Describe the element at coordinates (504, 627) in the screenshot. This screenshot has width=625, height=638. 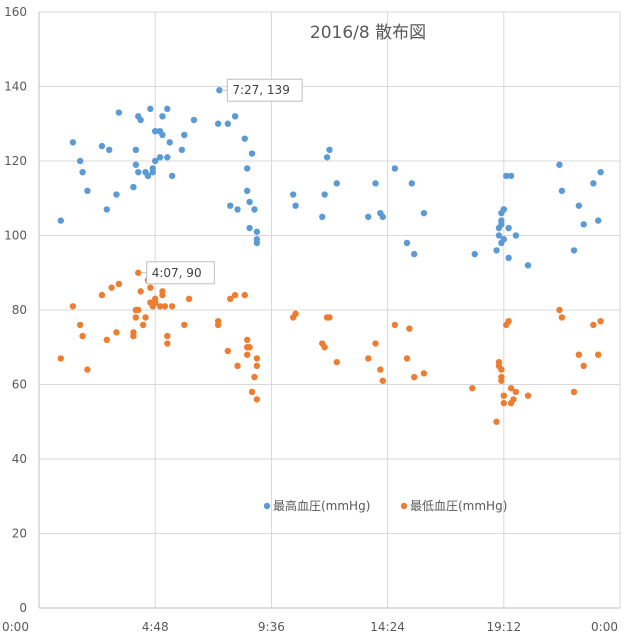
I see `x-tick-label: 19:12` at that location.